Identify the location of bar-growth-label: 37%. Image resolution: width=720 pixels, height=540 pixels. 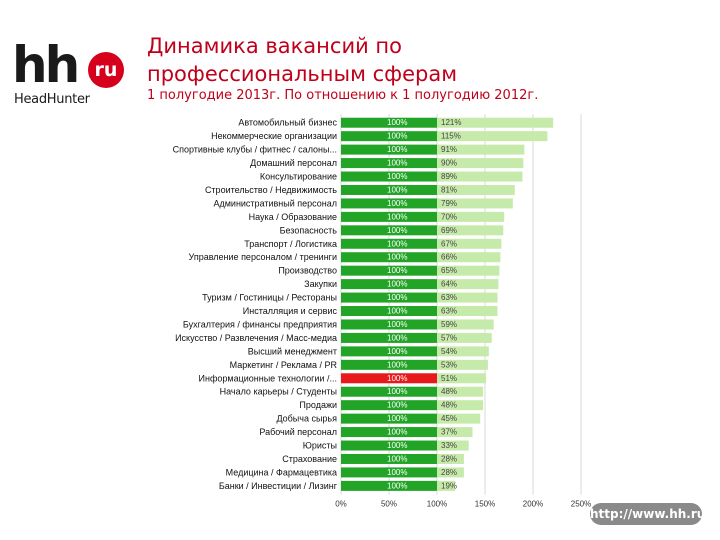
(449, 432).